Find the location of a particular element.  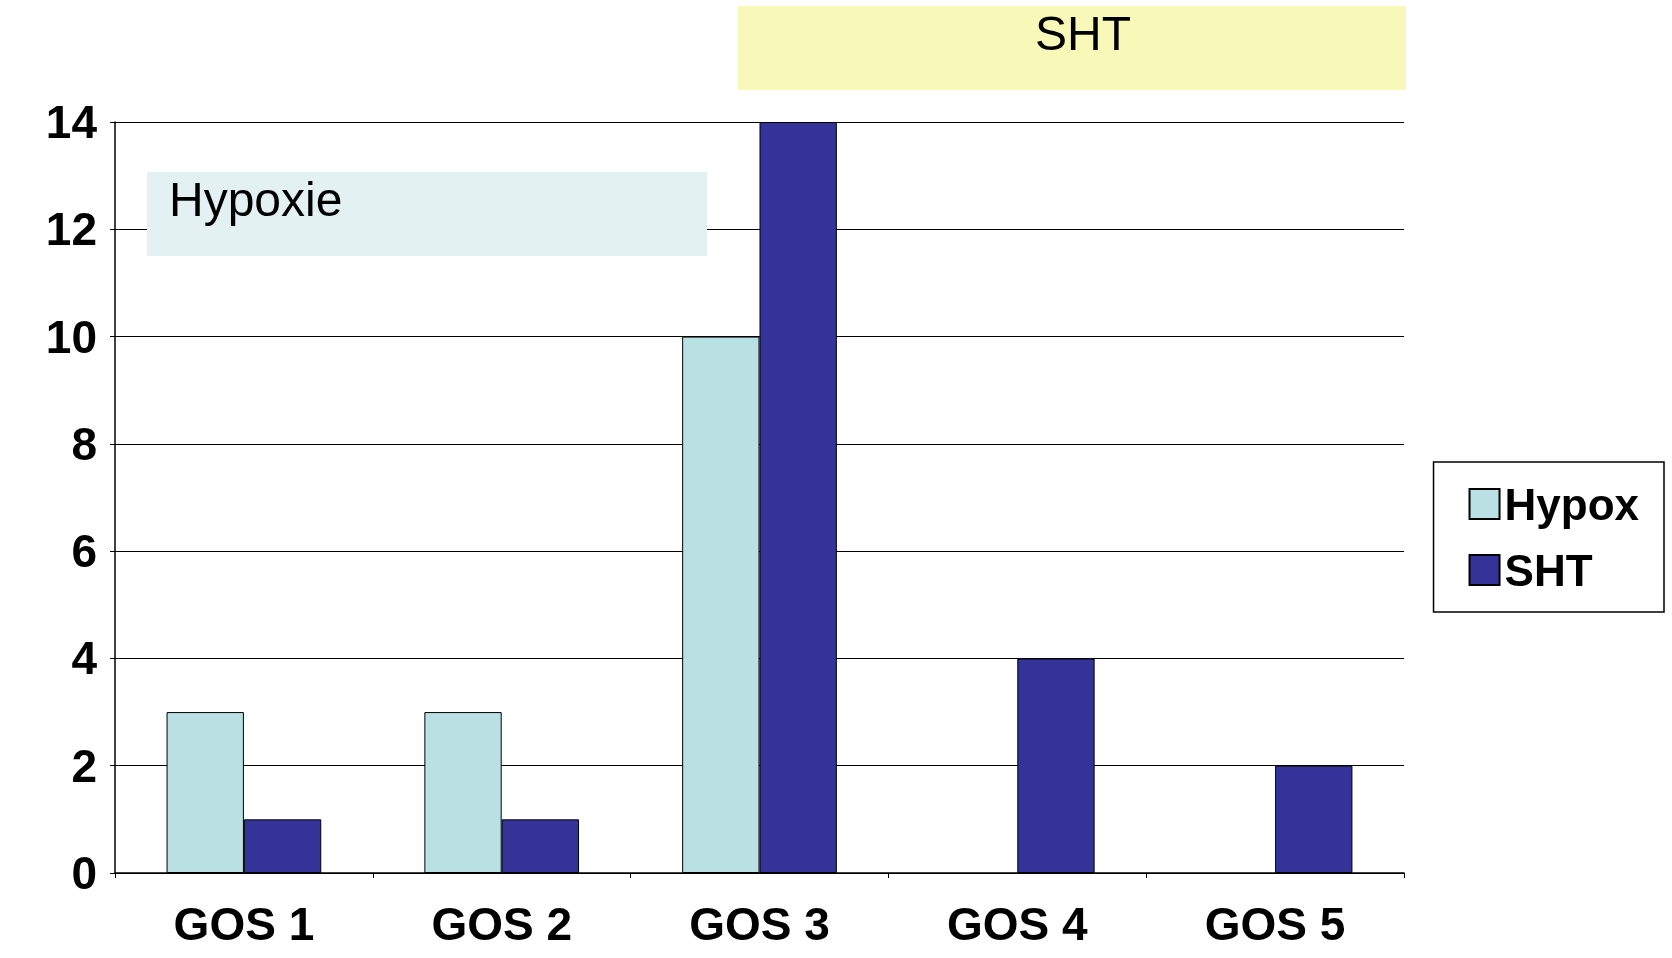

x-tick-label: GOS 5 is located at coordinates (1275, 924).